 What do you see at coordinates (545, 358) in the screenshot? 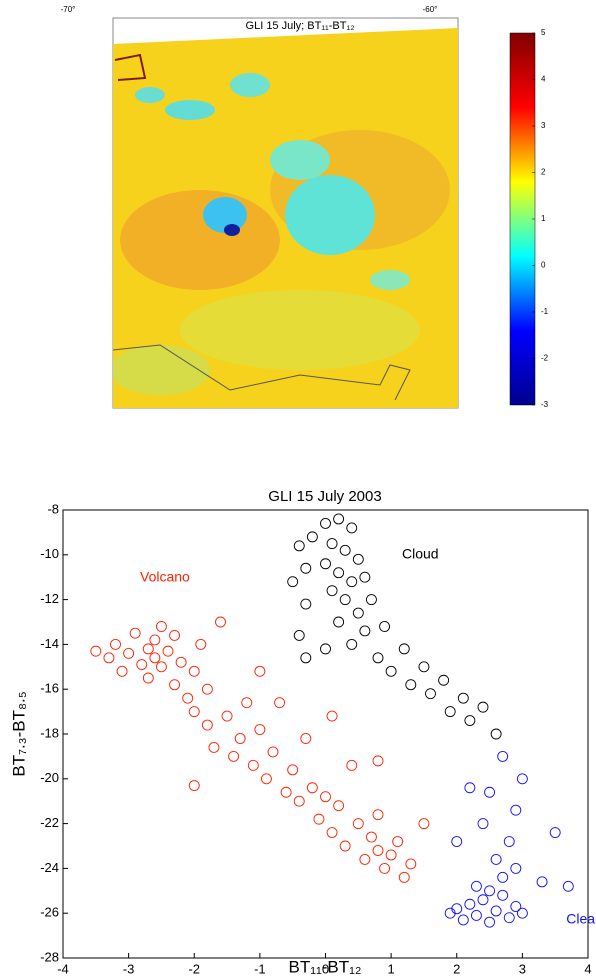
I see `colorbar-tick-label: -2` at bounding box center [545, 358].